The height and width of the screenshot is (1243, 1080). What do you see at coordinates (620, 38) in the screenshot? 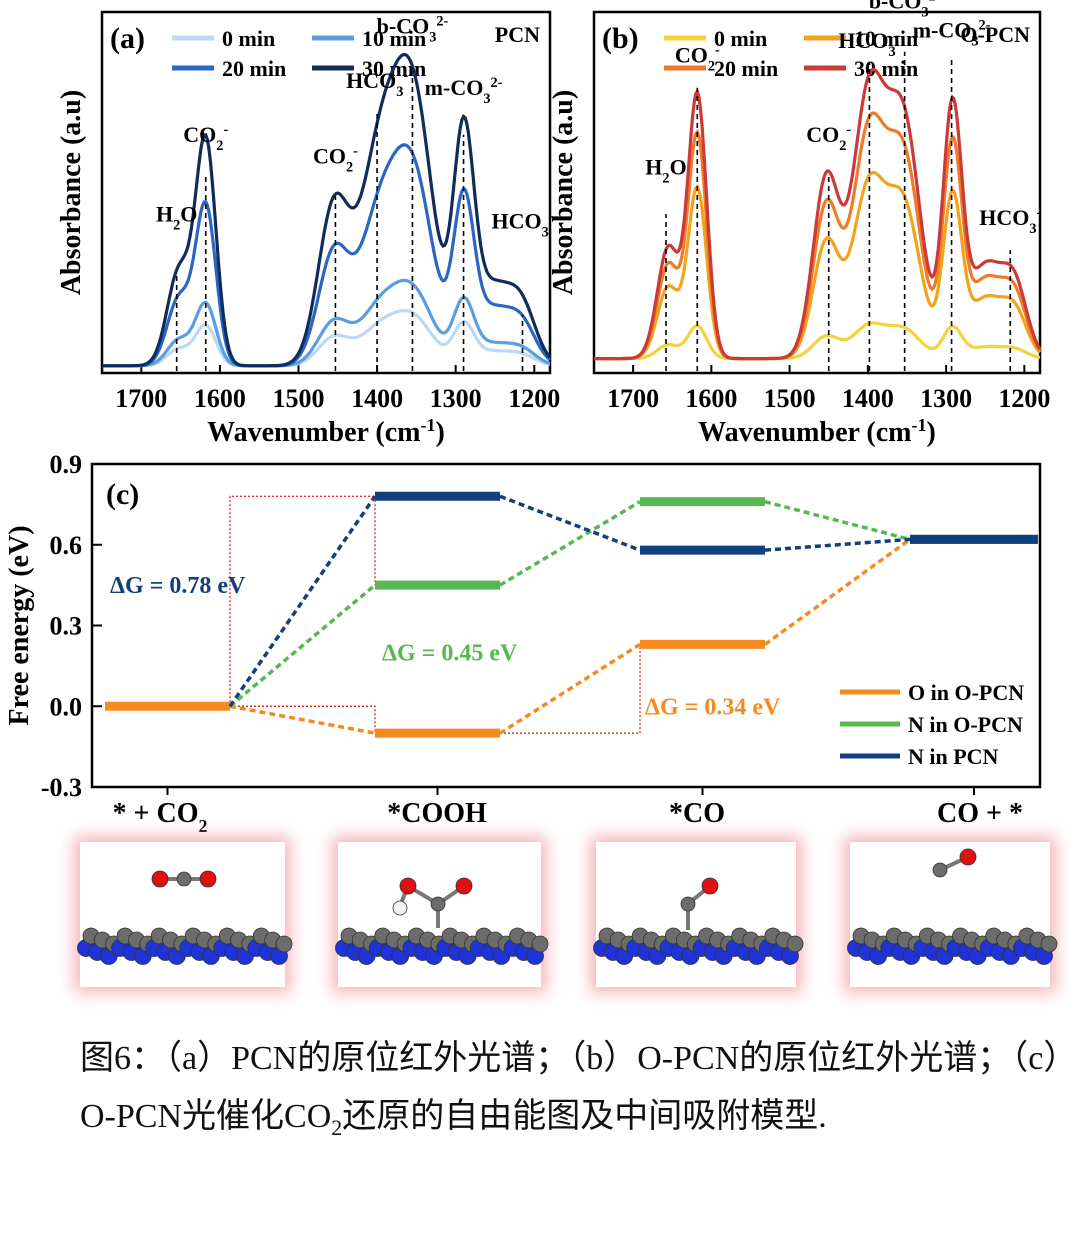
I see `panel-label: (b)` at bounding box center [620, 38].